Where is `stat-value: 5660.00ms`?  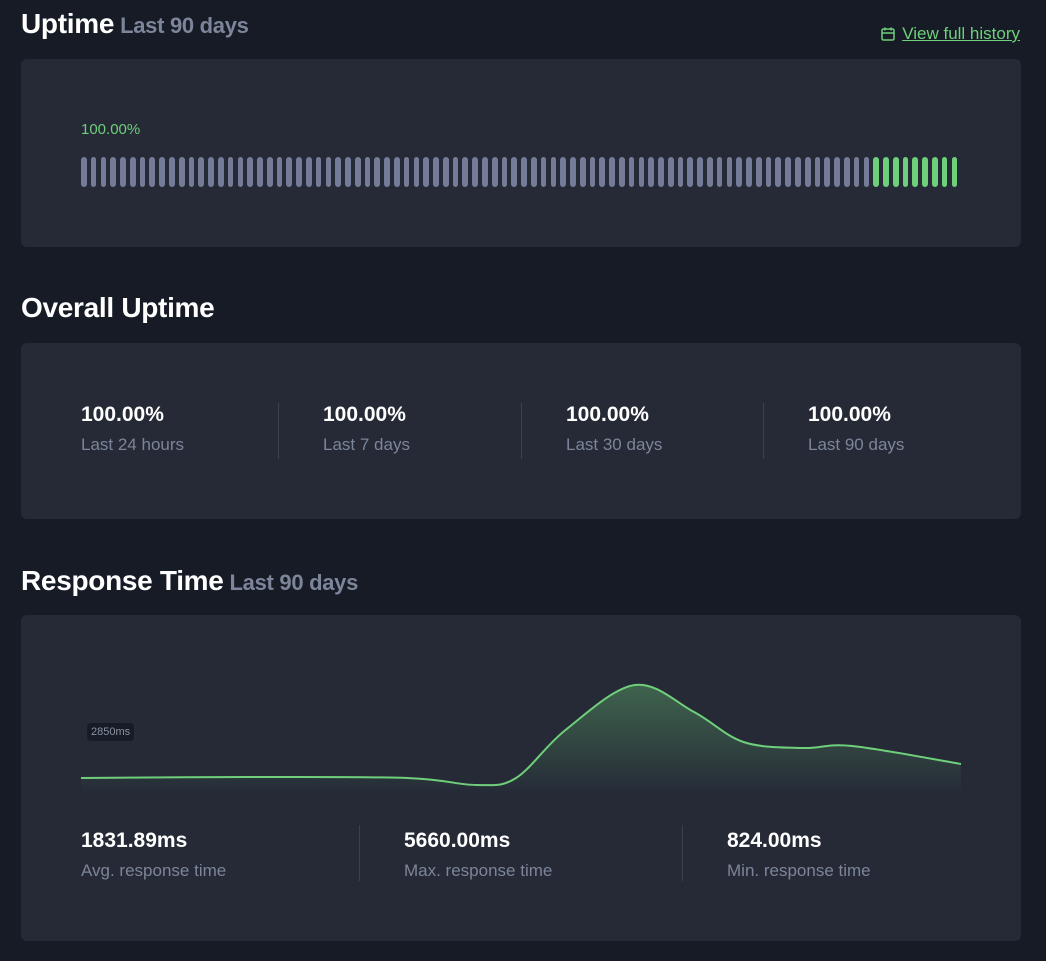
stat-value: 5660.00ms is located at coordinates (457, 840).